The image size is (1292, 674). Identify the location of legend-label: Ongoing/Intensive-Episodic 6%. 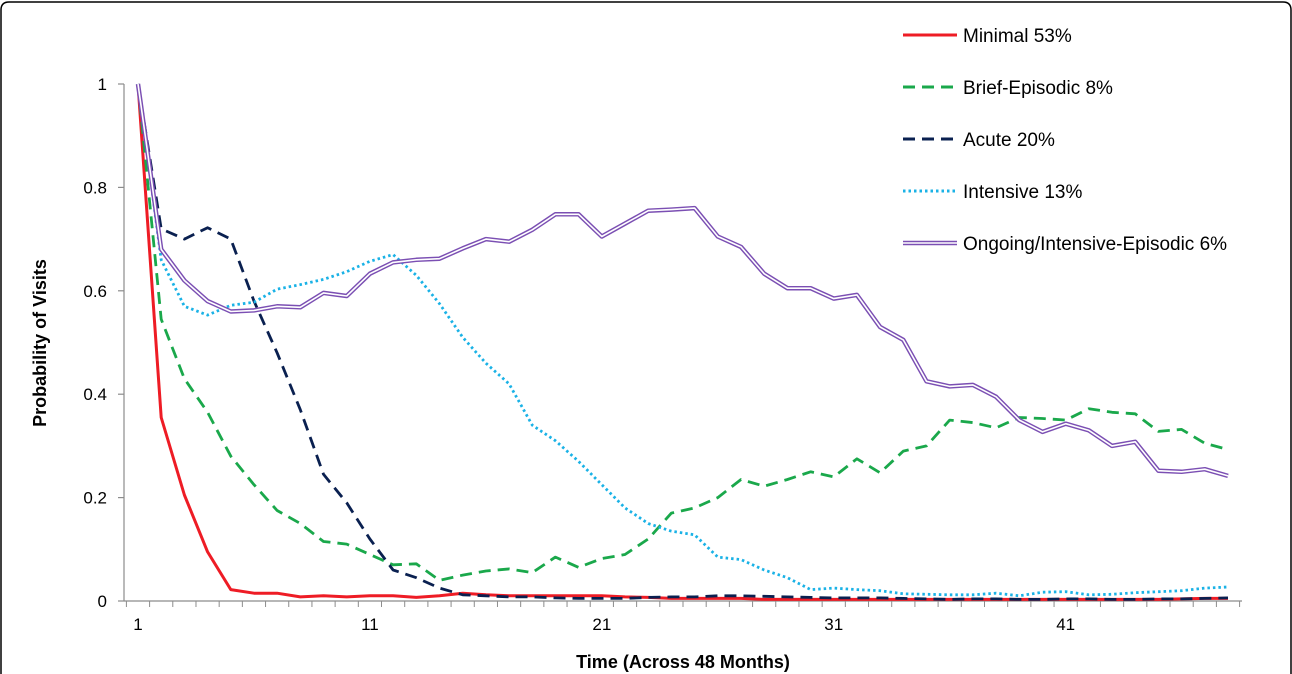
(1095, 244).